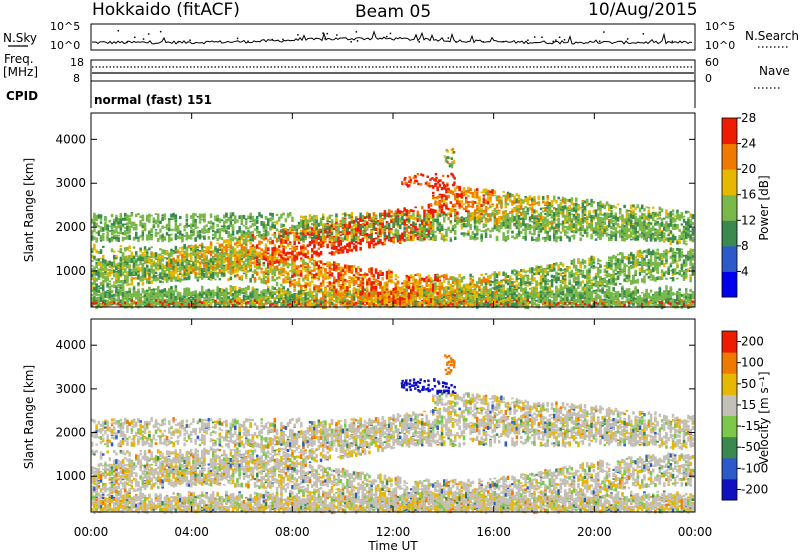 The height and width of the screenshot is (554, 800). What do you see at coordinates (712, 62) in the screenshot?
I see `nave-tick-top: 60` at bounding box center [712, 62].